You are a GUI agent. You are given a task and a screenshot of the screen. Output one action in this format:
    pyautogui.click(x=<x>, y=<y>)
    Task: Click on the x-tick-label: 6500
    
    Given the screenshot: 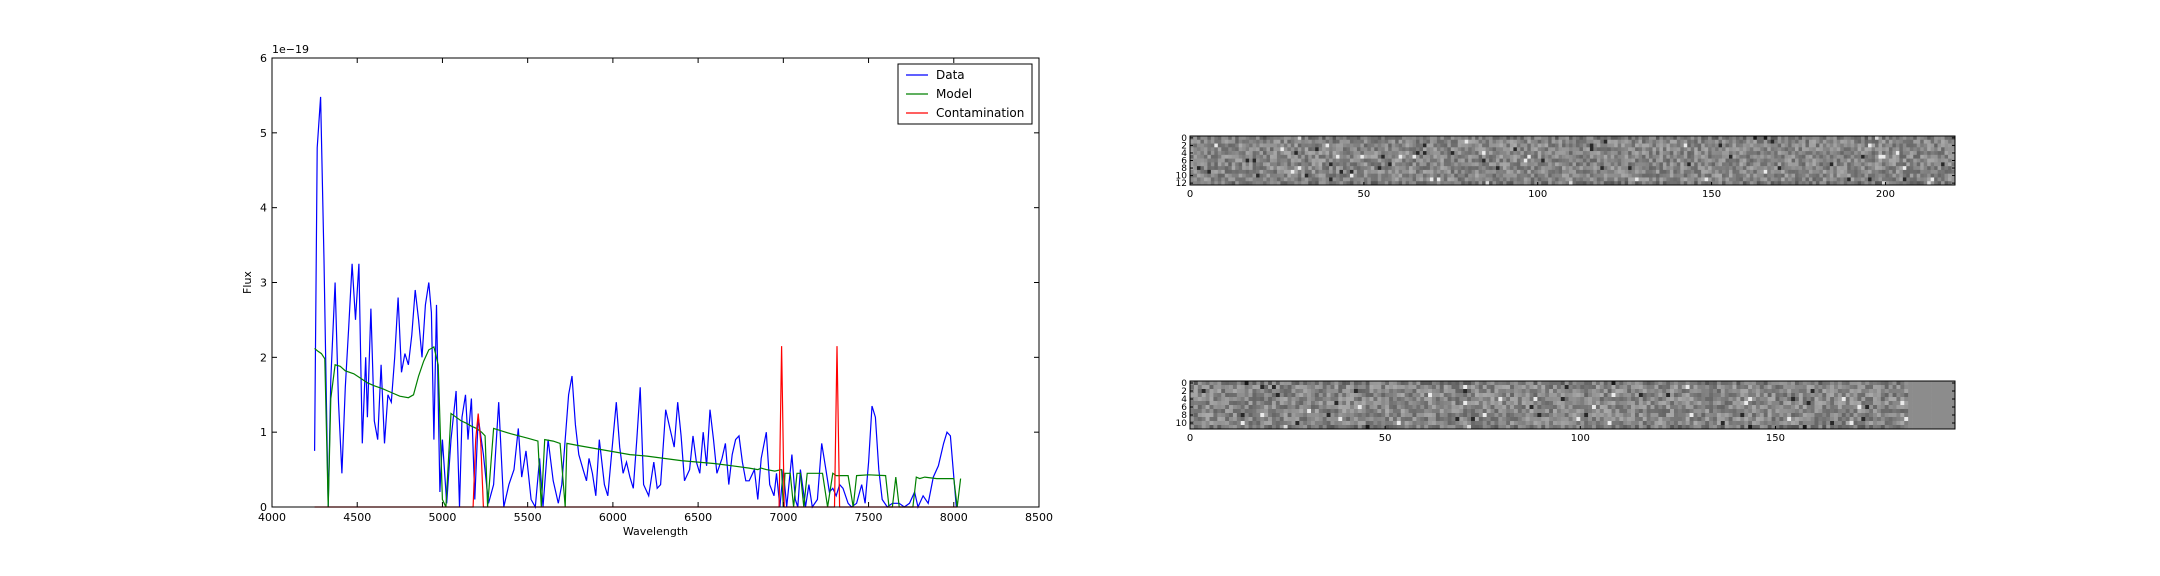 What is the action you would take?
    pyautogui.click(x=698, y=517)
    